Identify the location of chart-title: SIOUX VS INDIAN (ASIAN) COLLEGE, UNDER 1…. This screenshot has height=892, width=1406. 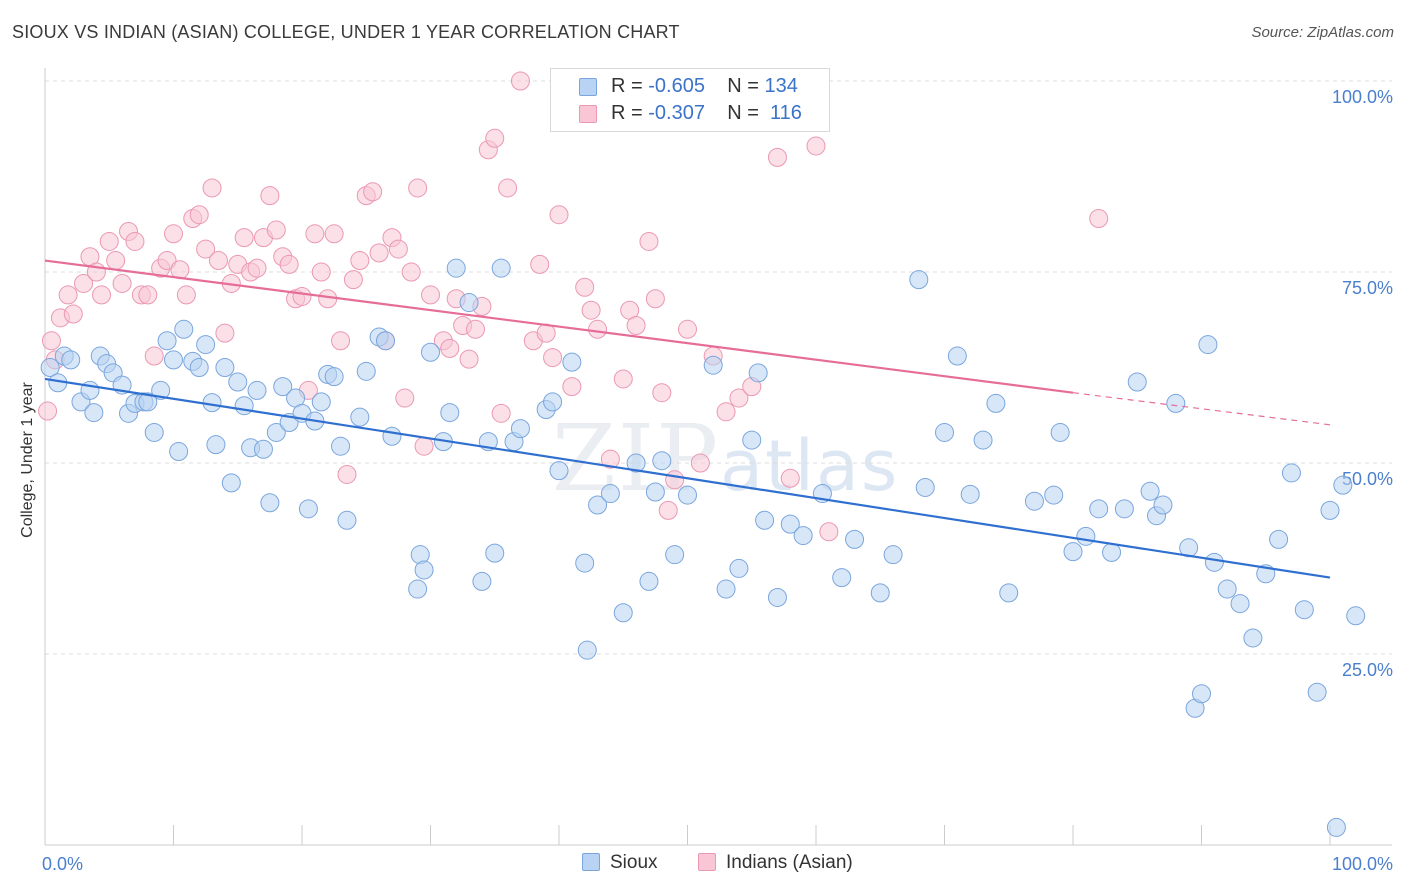
(346, 32).